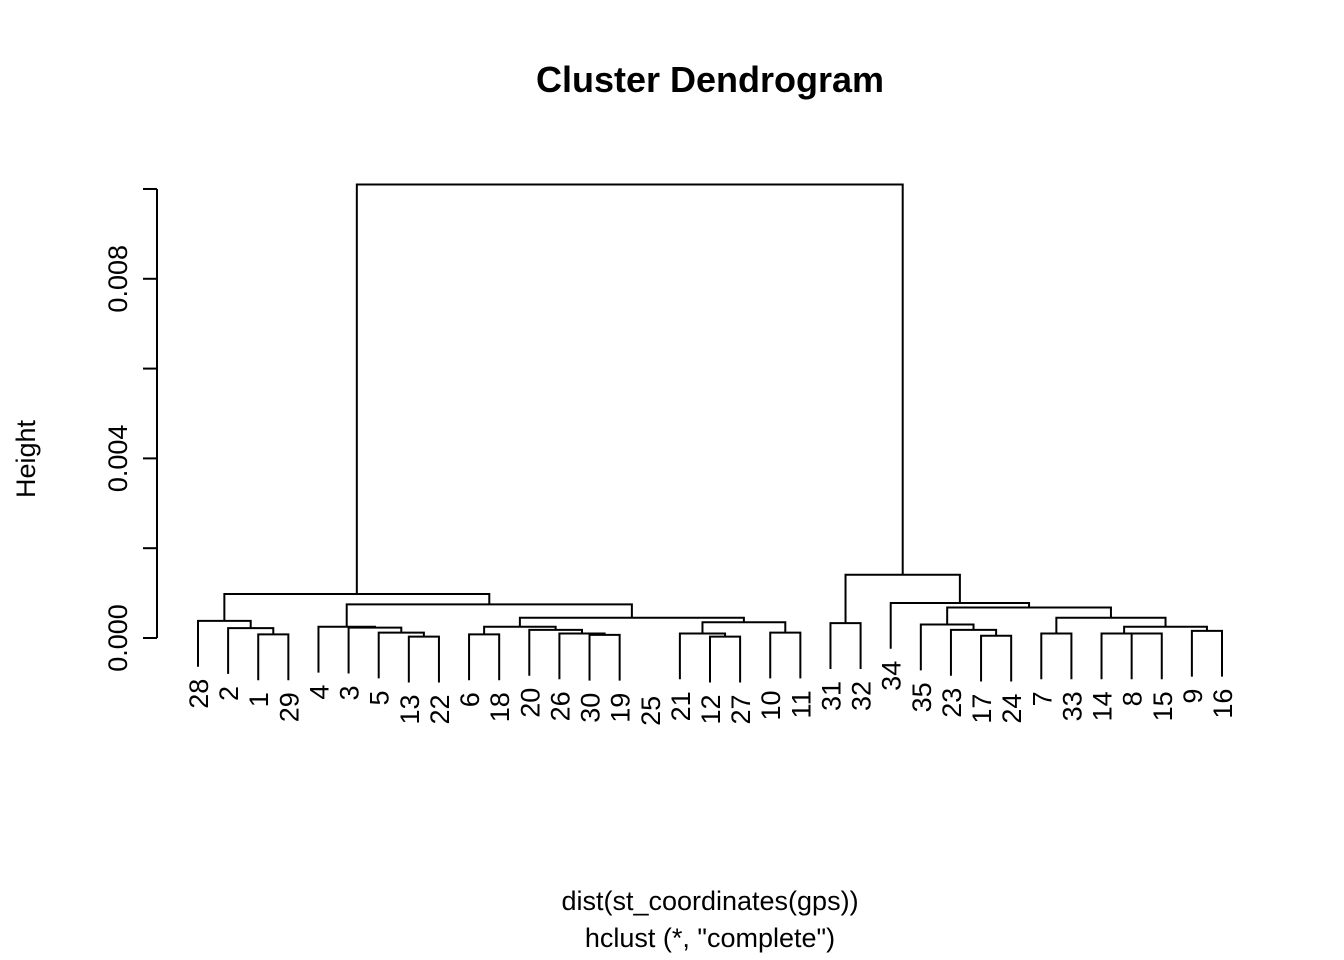  What do you see at coordinates (741, 709) in the screenshot?
I see `leaf-label: 27` at bounding box center [741, 709].